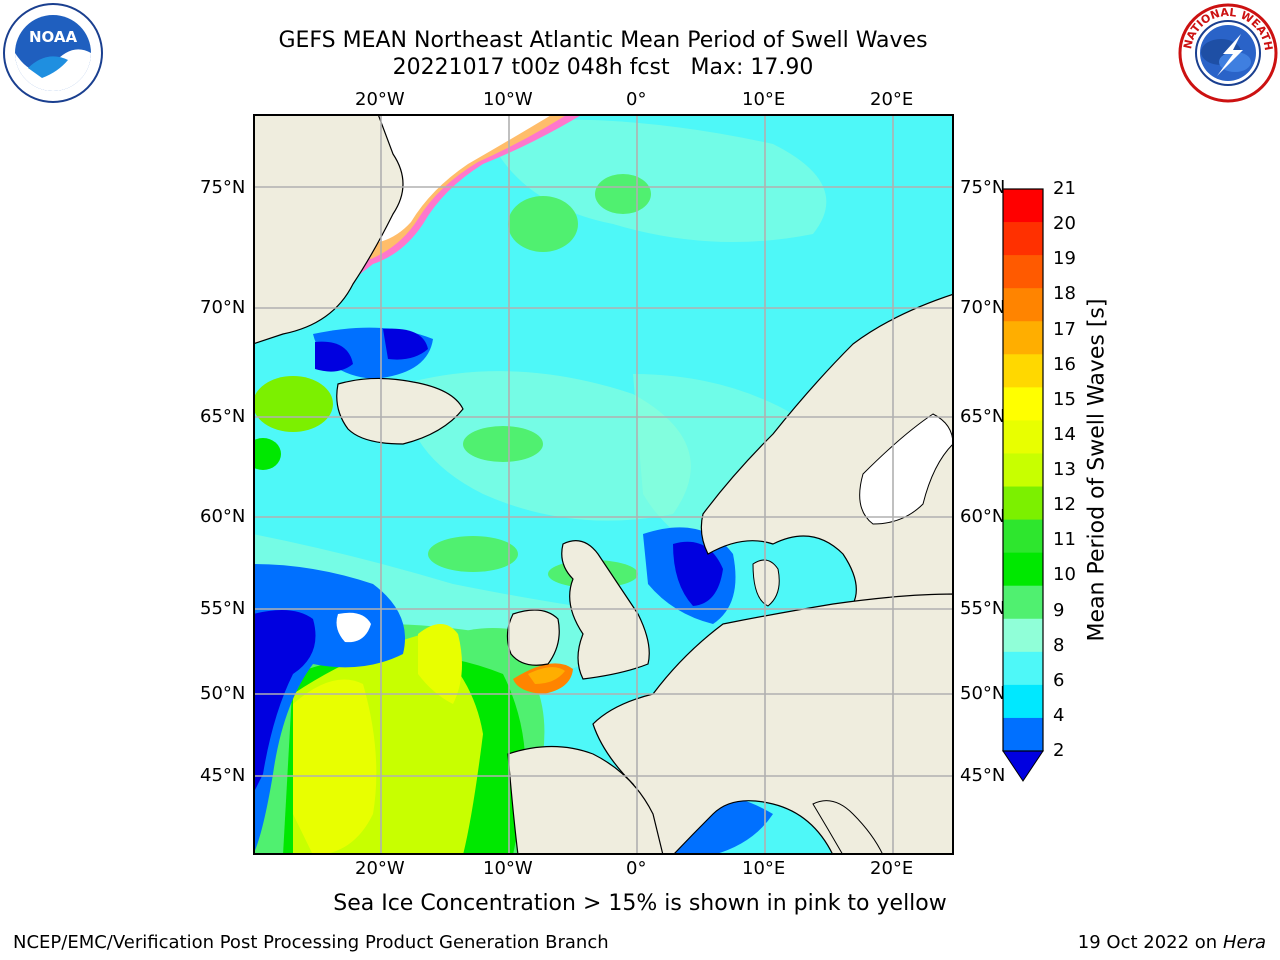 This screenshot has height=960, width=1280. What do you see at coordinates (603, 67) in the screenshot?
I see `chart-subtitle: 20221017 t00z 048h fcst Max: 17.90` at bounding box center [603, 67].